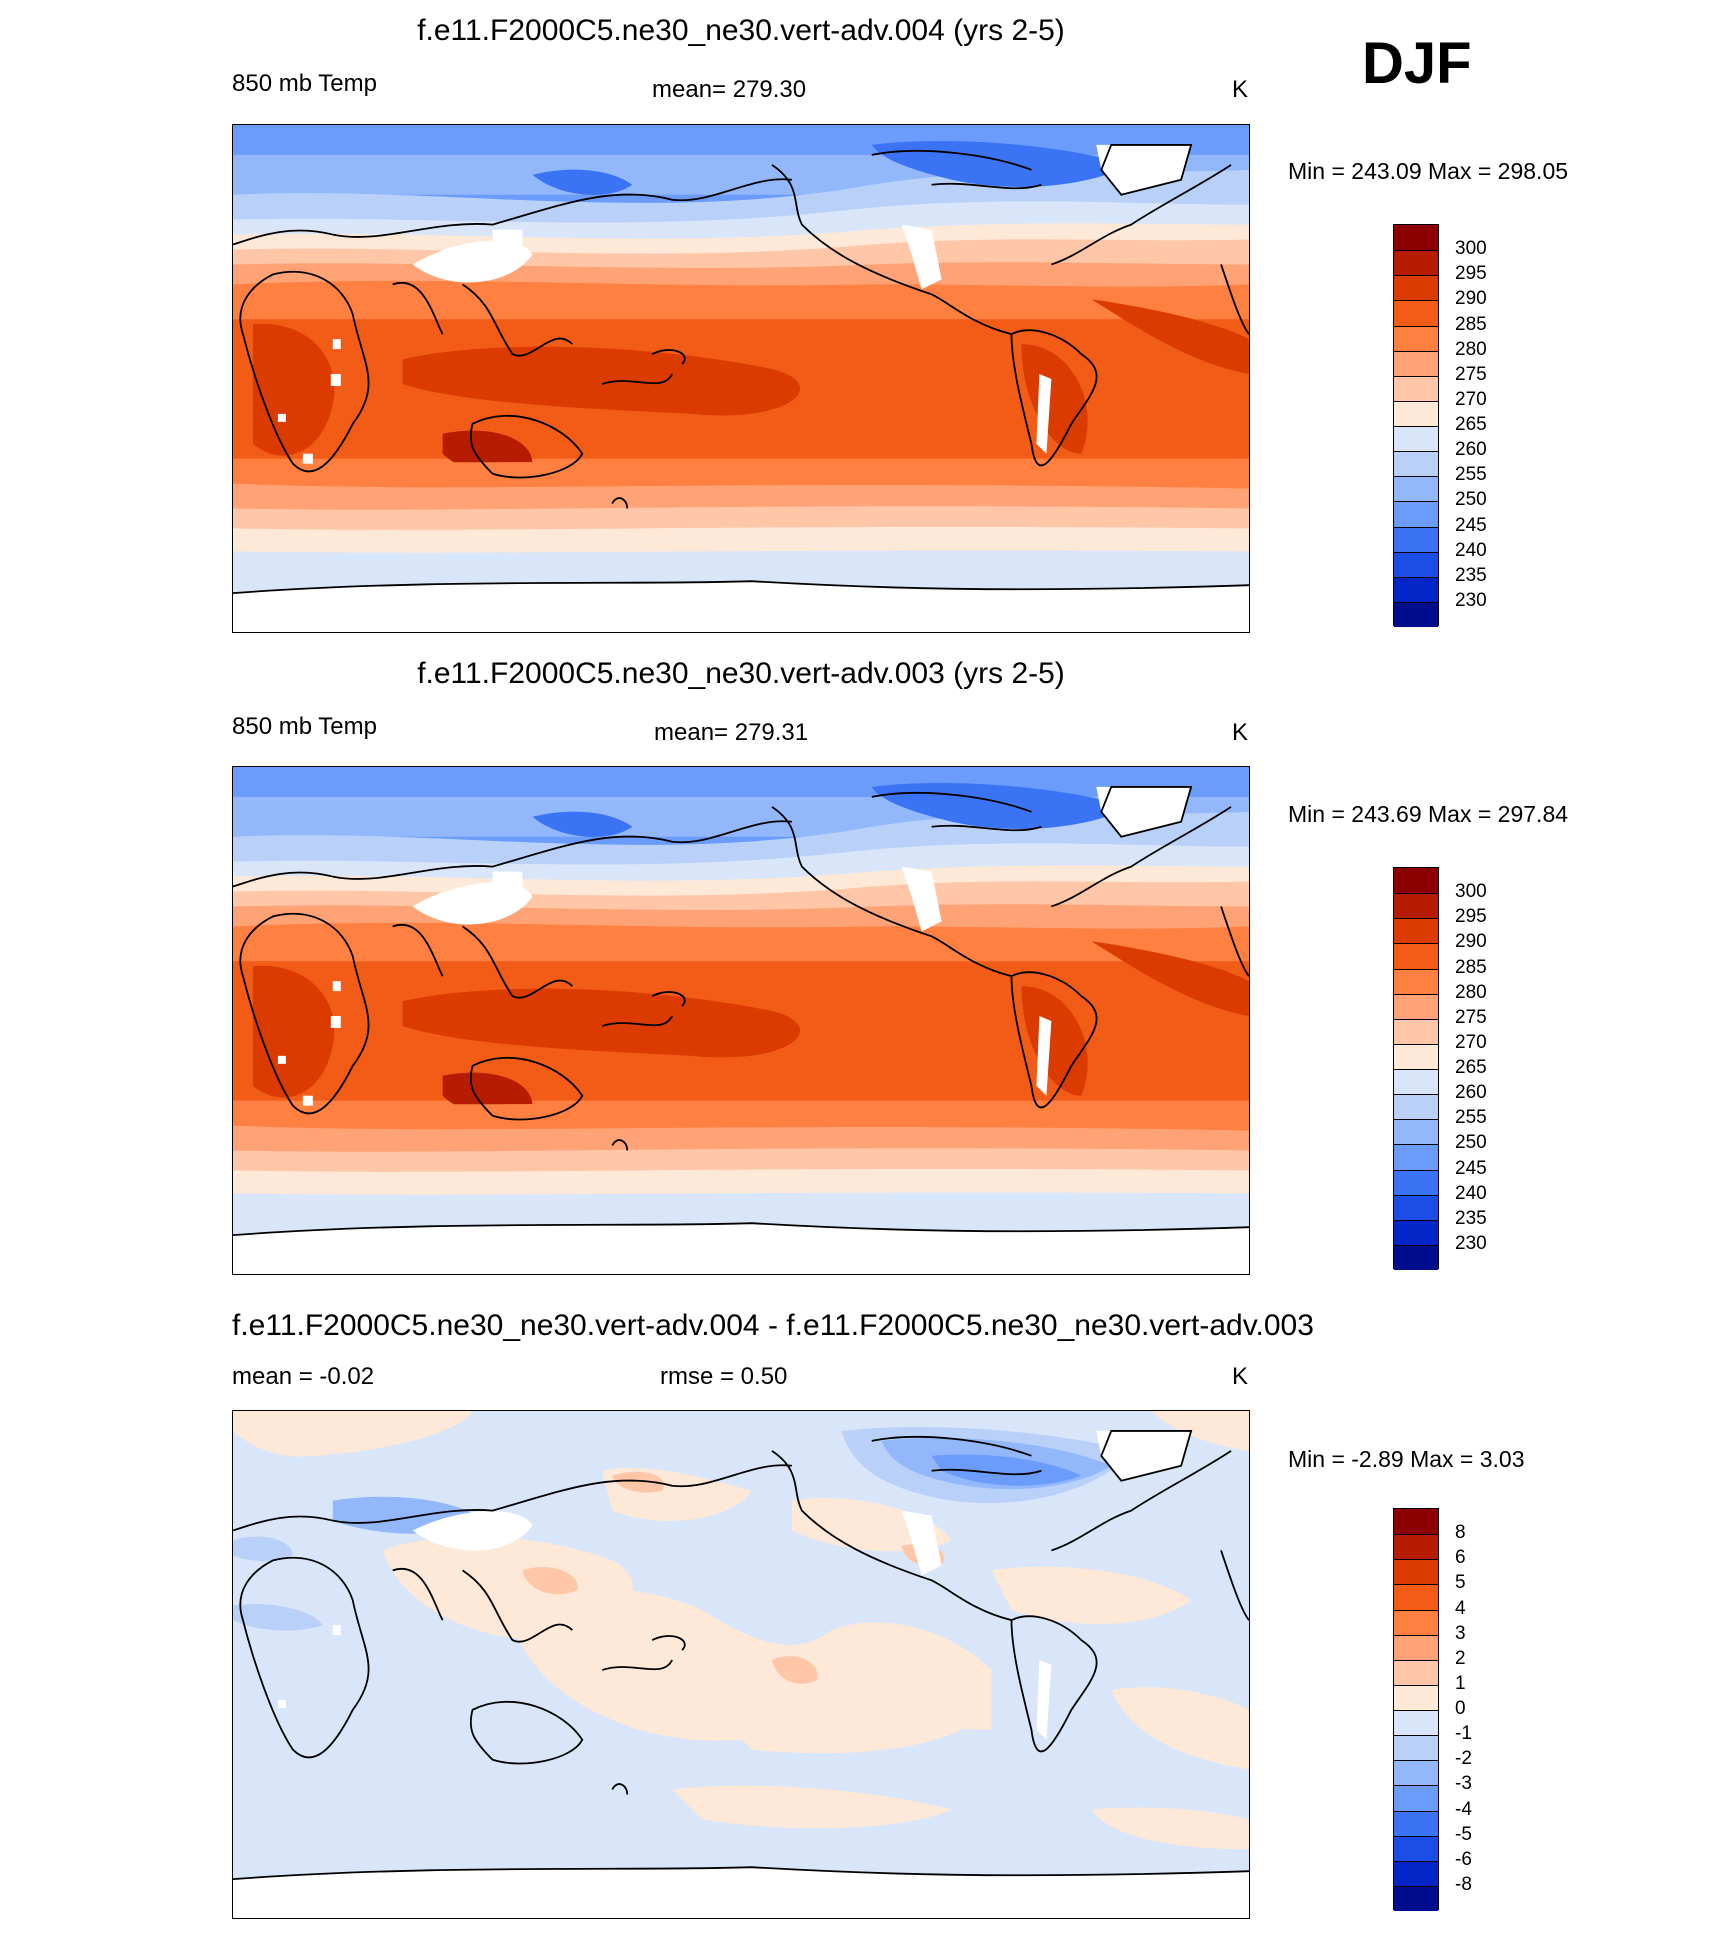 This screenshot has height=1936, width=1710. Describe the element at coordinates (1463, 1859) in the screenshot. I see `panel-3-colorbar-level-label: -6` at that location.